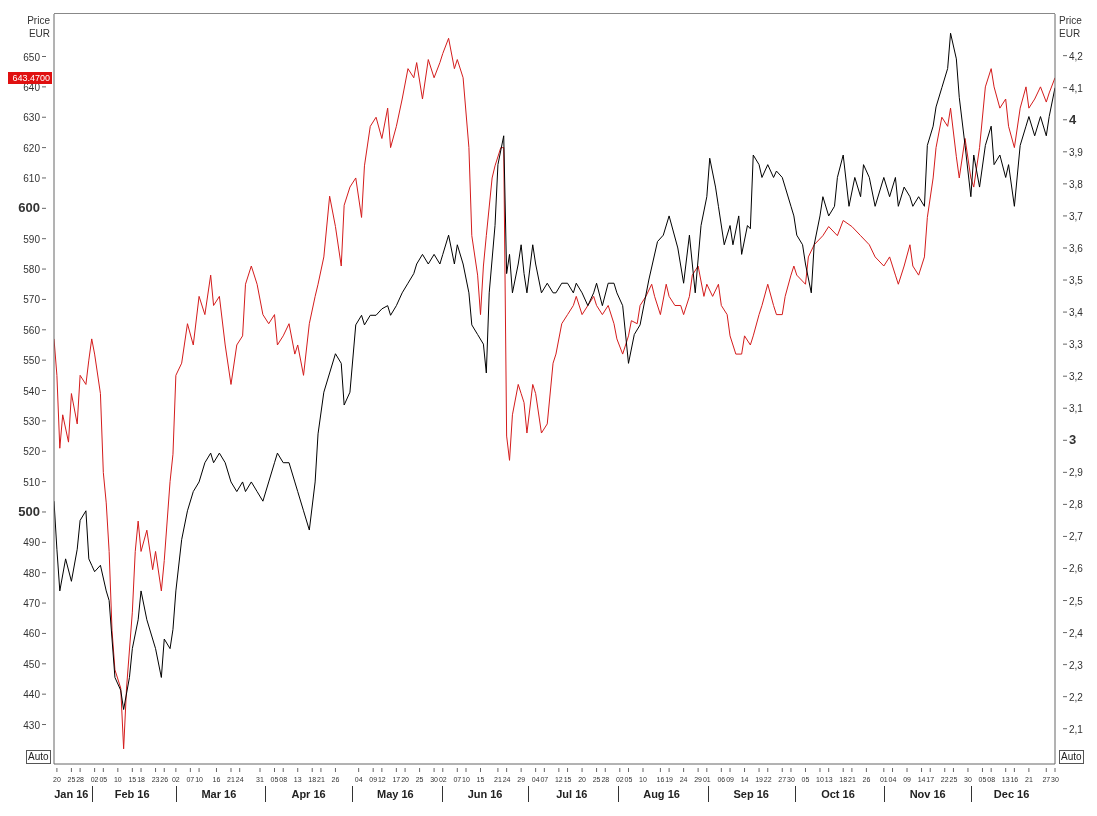  What do you see at coordinates (1076, 88) in the screenshot?
I see `y2-tick-label: 4,1` at bounding box center [1076, 88].